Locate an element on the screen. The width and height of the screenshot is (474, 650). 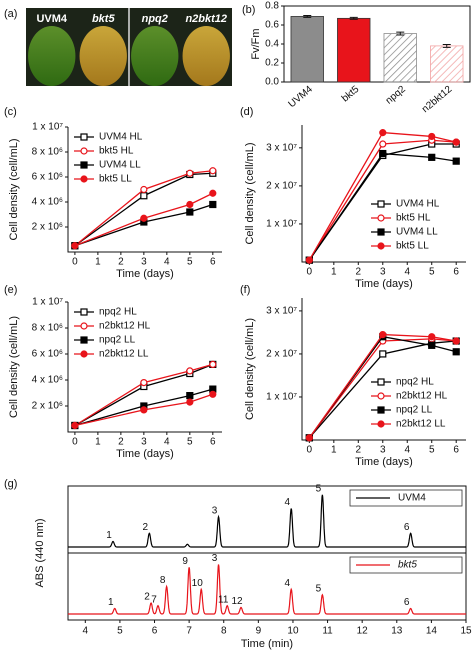
legend-box is located at coordinates (406, 565).